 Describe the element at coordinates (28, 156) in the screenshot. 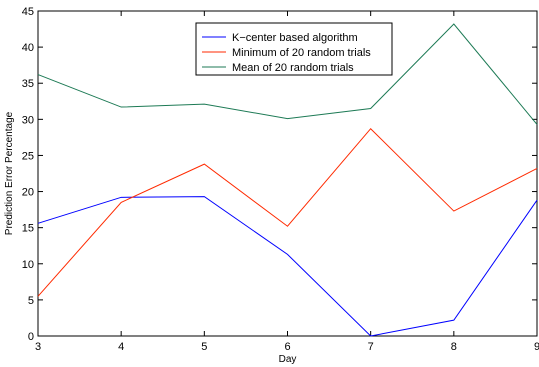

I see `y-tick-label: 25` at that location.